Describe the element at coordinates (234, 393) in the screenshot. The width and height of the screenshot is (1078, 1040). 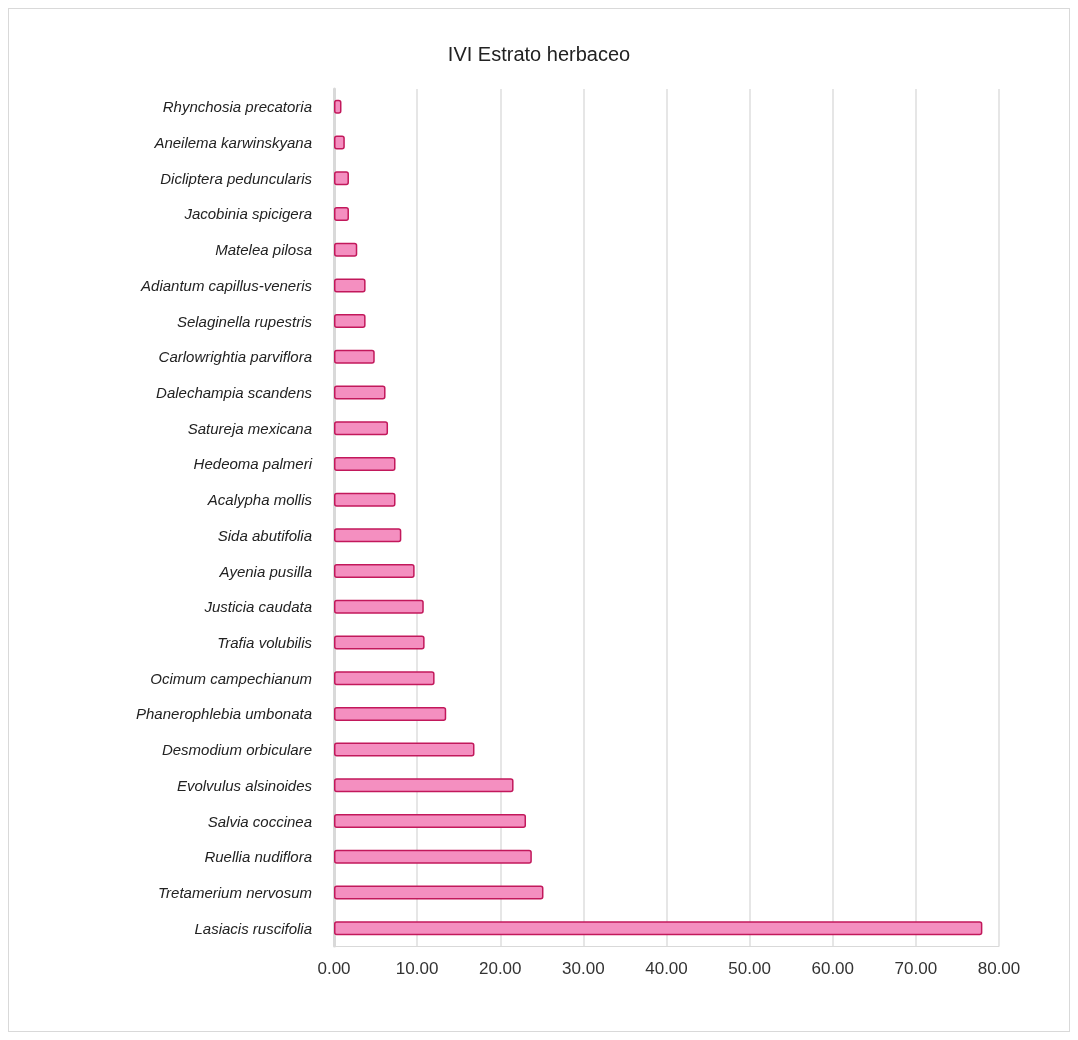
I see `y-tick-label: Dalechampia scandens` at that location.